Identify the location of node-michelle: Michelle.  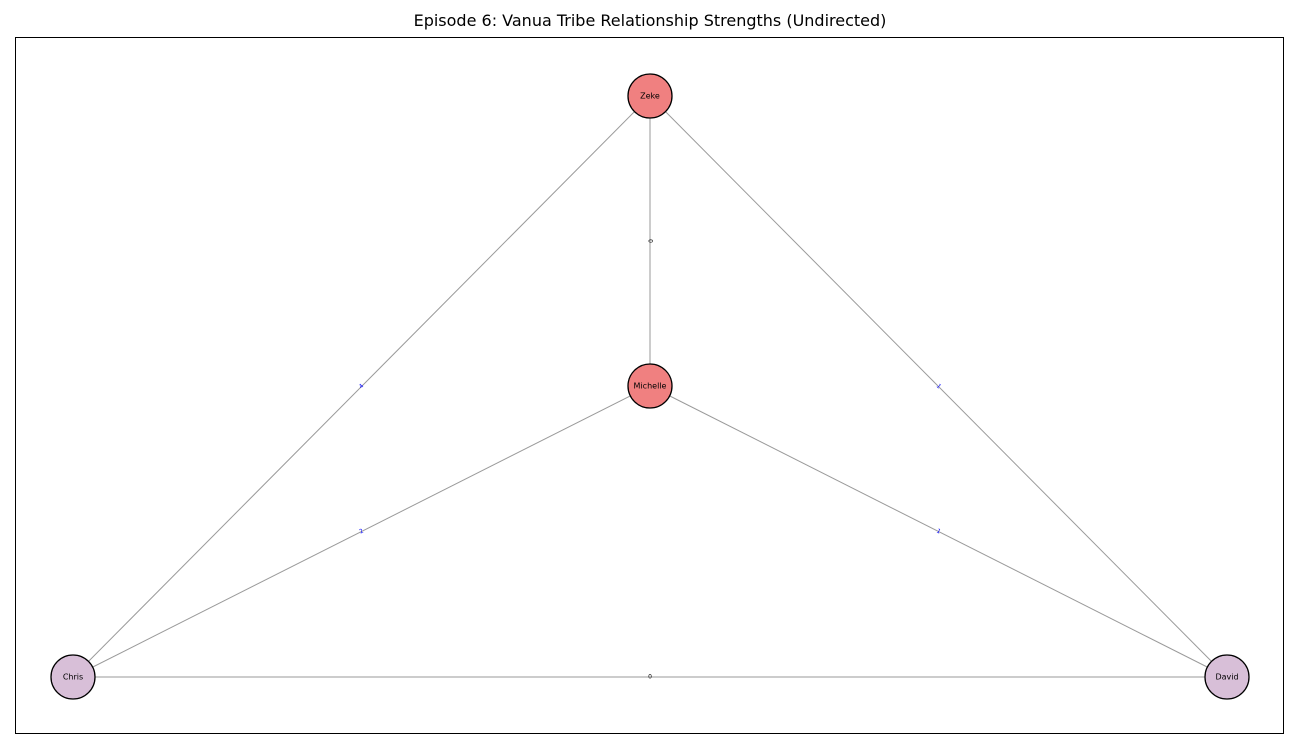
(650, 386).